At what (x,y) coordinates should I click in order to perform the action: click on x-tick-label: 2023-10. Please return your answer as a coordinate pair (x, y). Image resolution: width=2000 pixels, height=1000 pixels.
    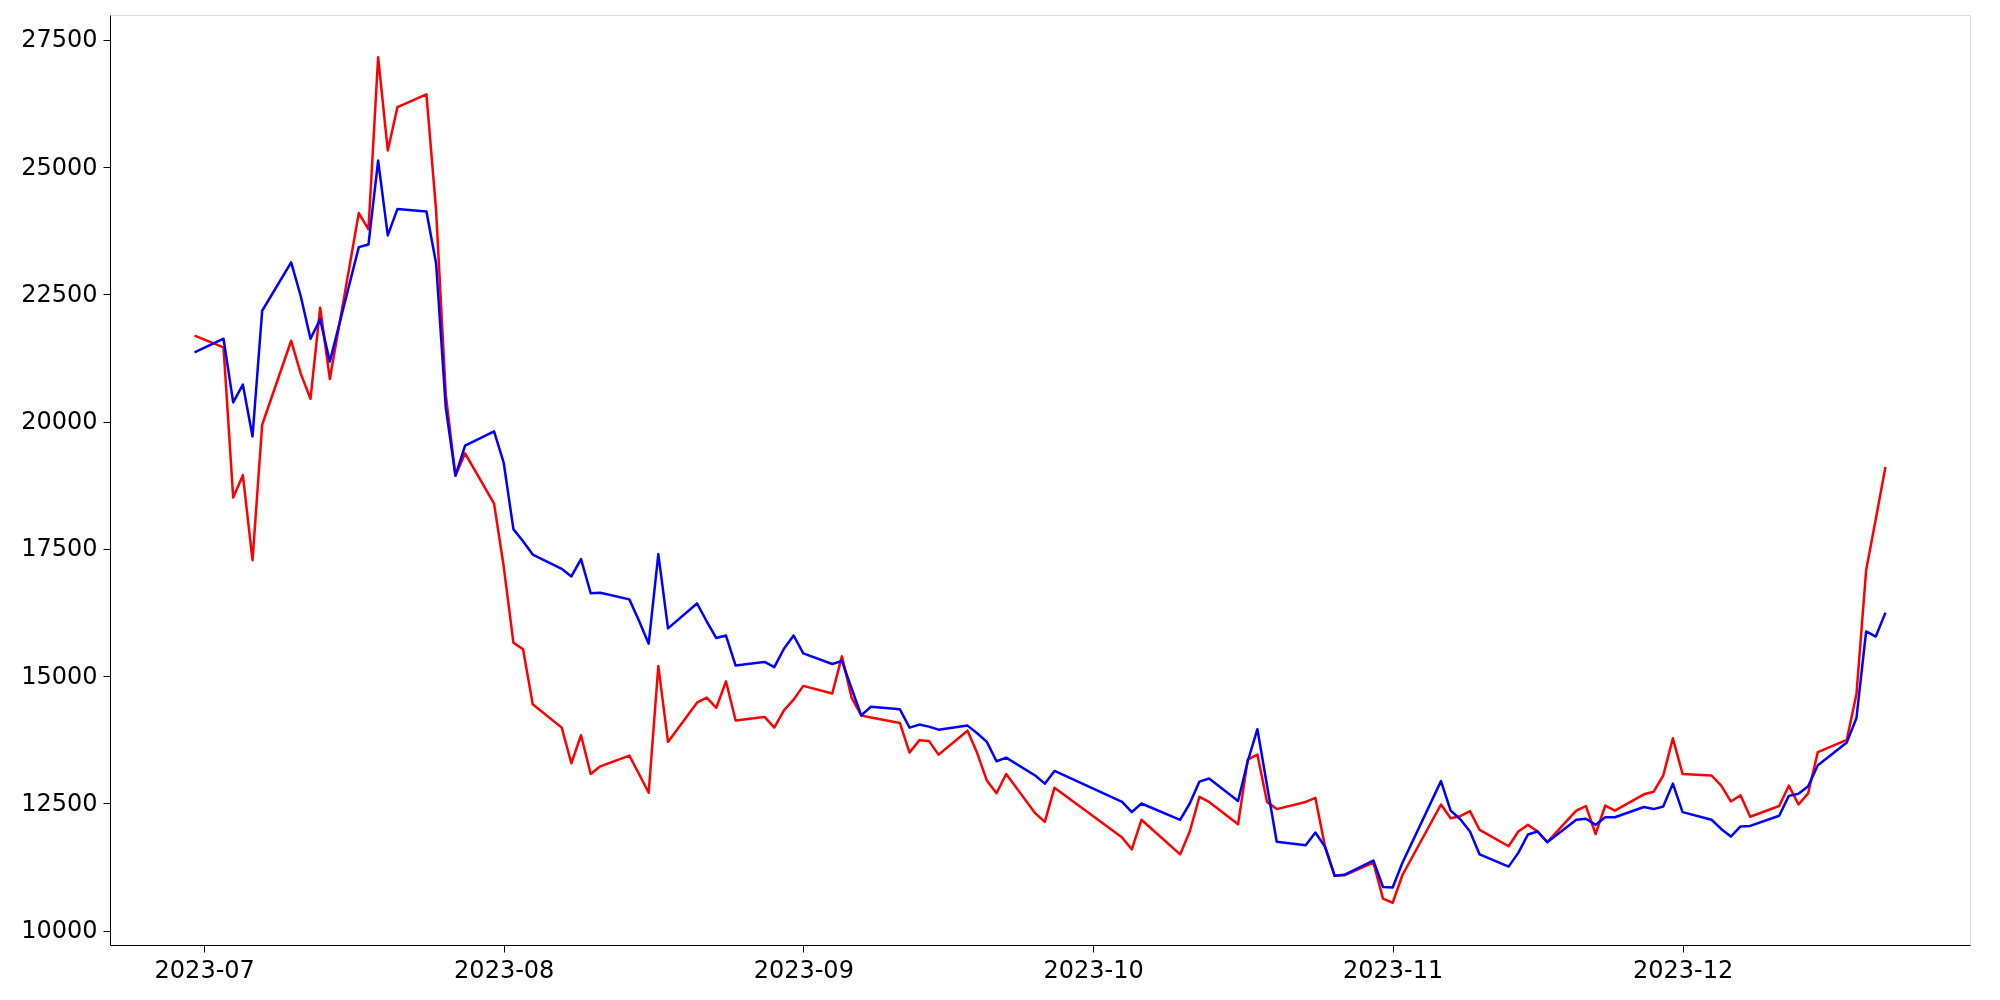
    Looking at the image, I should click on (1093, 969).